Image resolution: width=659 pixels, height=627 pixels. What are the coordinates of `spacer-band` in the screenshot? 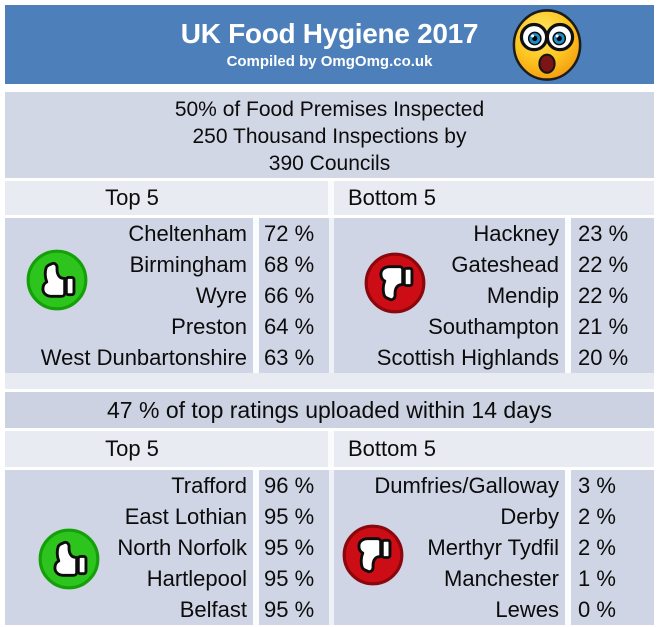 It's located at (329, 381).